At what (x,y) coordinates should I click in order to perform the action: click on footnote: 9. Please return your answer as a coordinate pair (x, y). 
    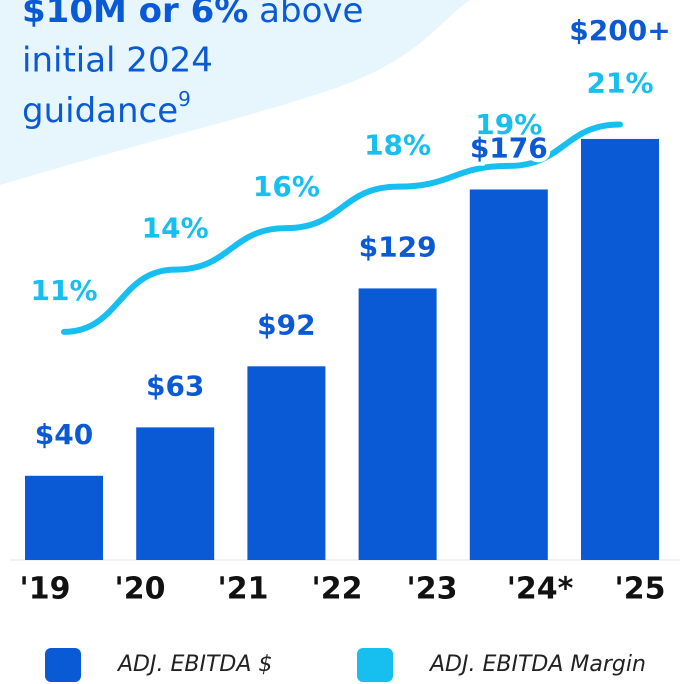
    Looking at the image, I should click on (184, 99).